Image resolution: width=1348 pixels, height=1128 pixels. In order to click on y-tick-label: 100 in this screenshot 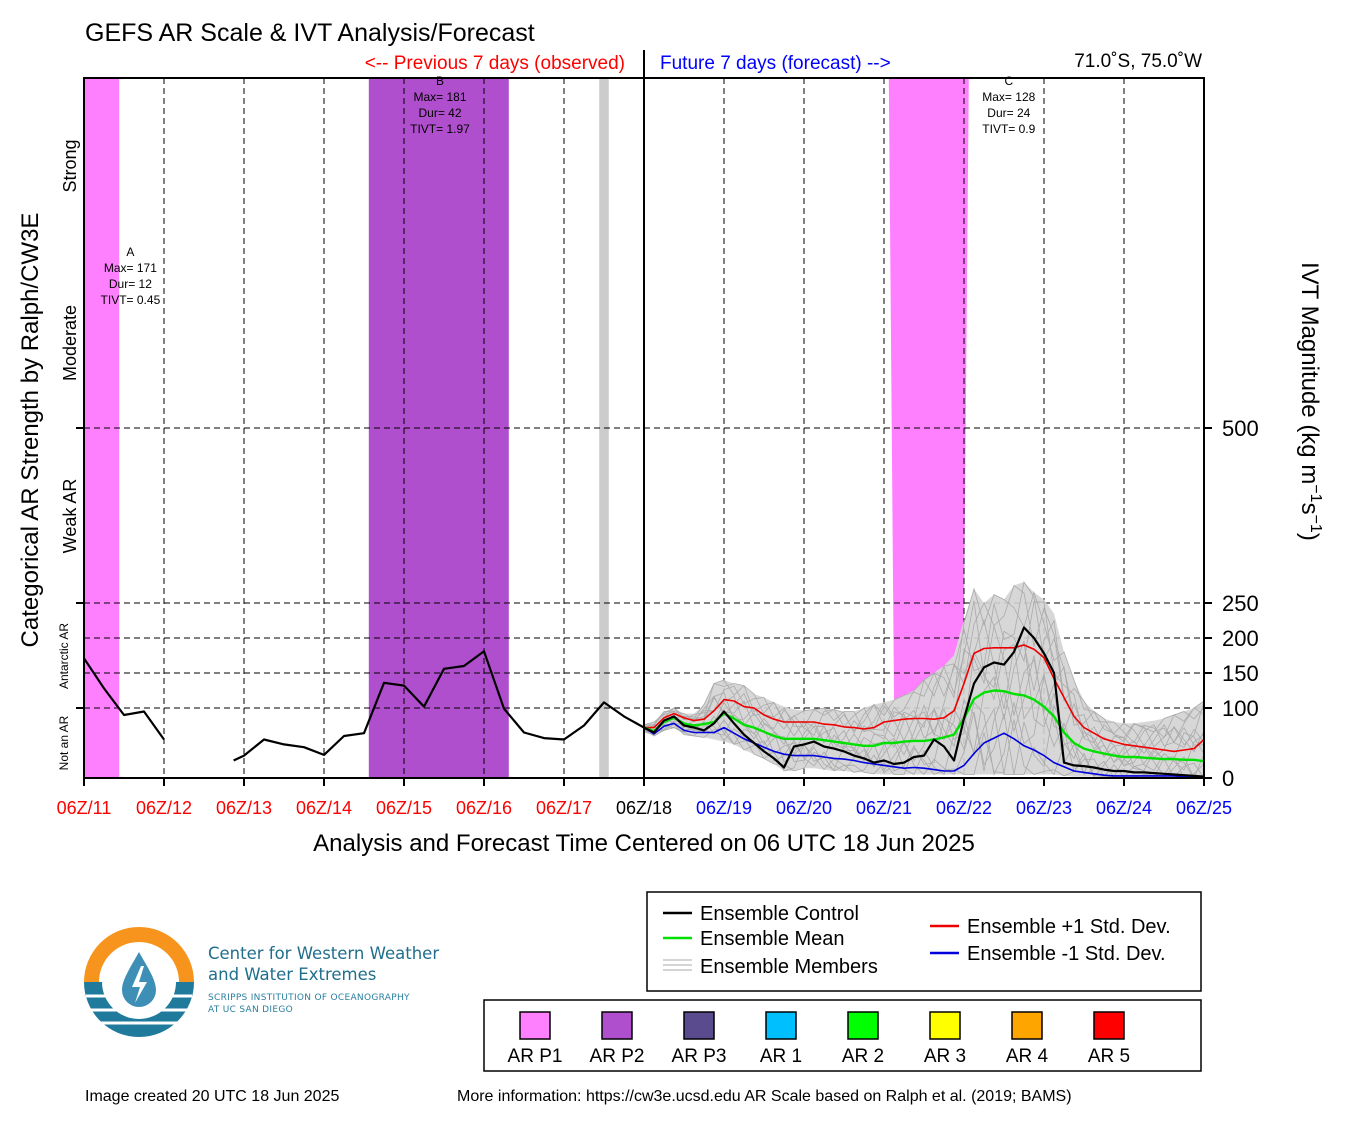, I will do `click(1240, 708)`.